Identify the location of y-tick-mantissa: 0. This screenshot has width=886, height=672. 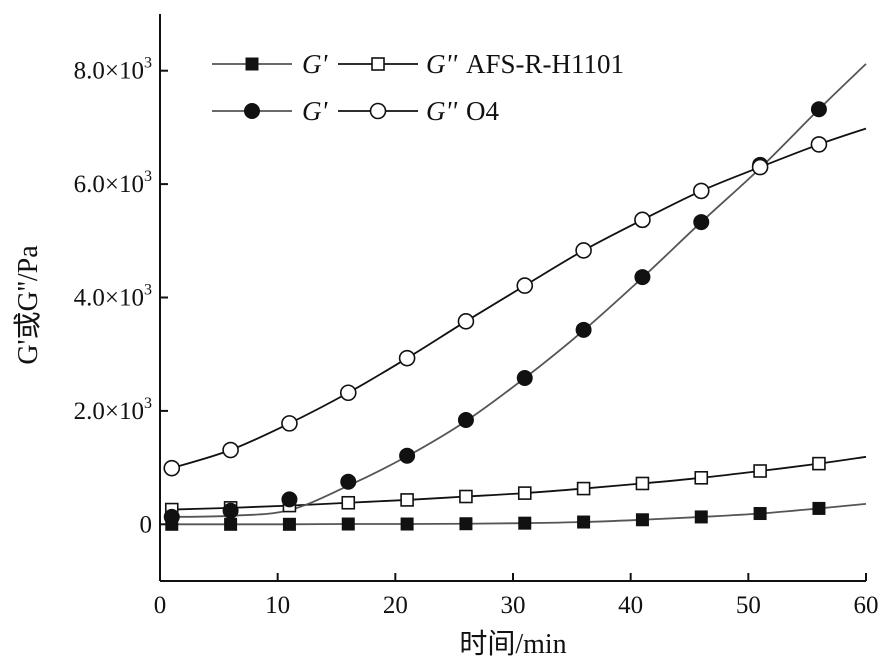
(146, 524).